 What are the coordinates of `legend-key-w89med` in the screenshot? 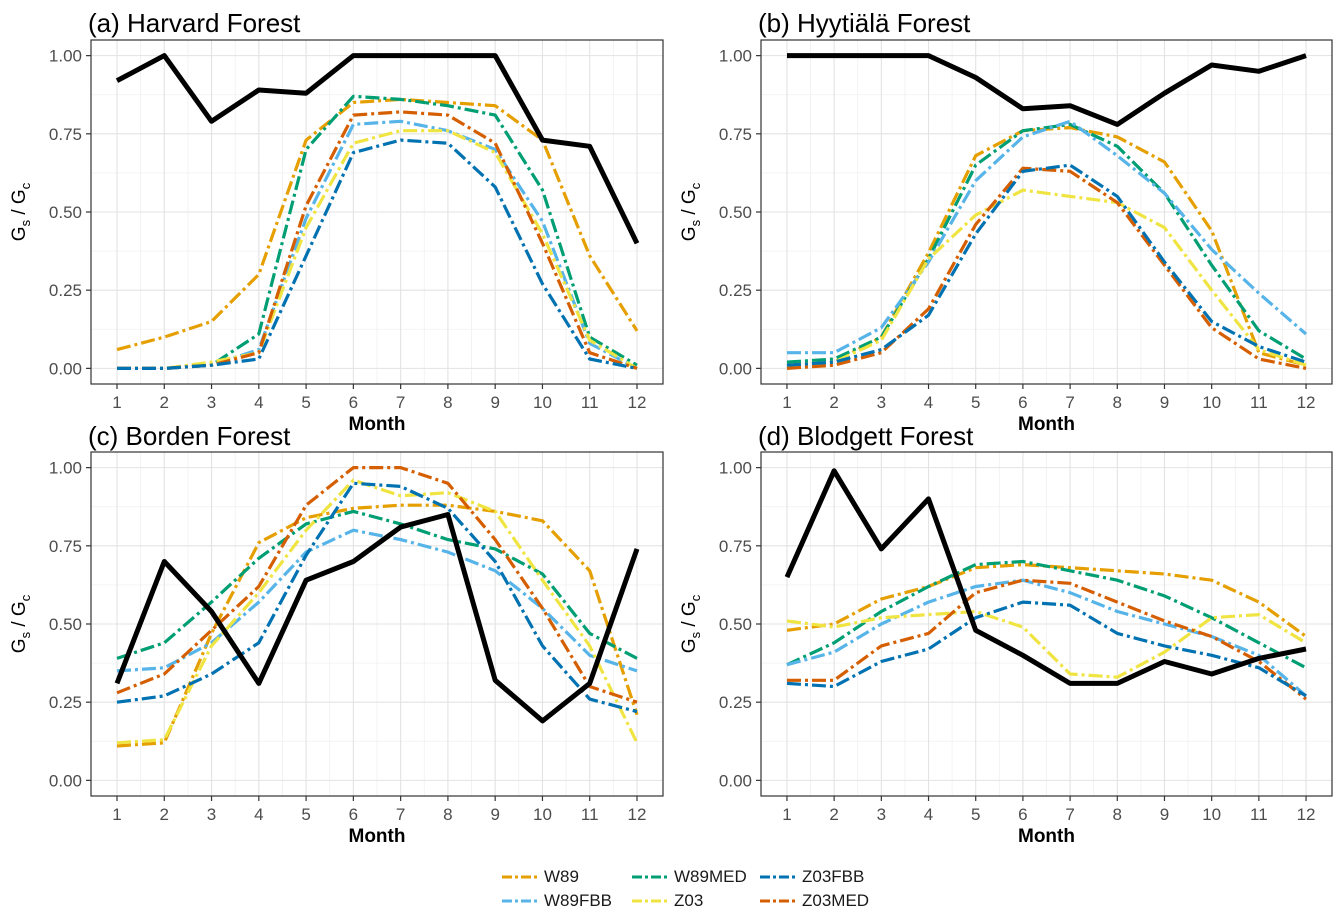 It's located at (650, 877).